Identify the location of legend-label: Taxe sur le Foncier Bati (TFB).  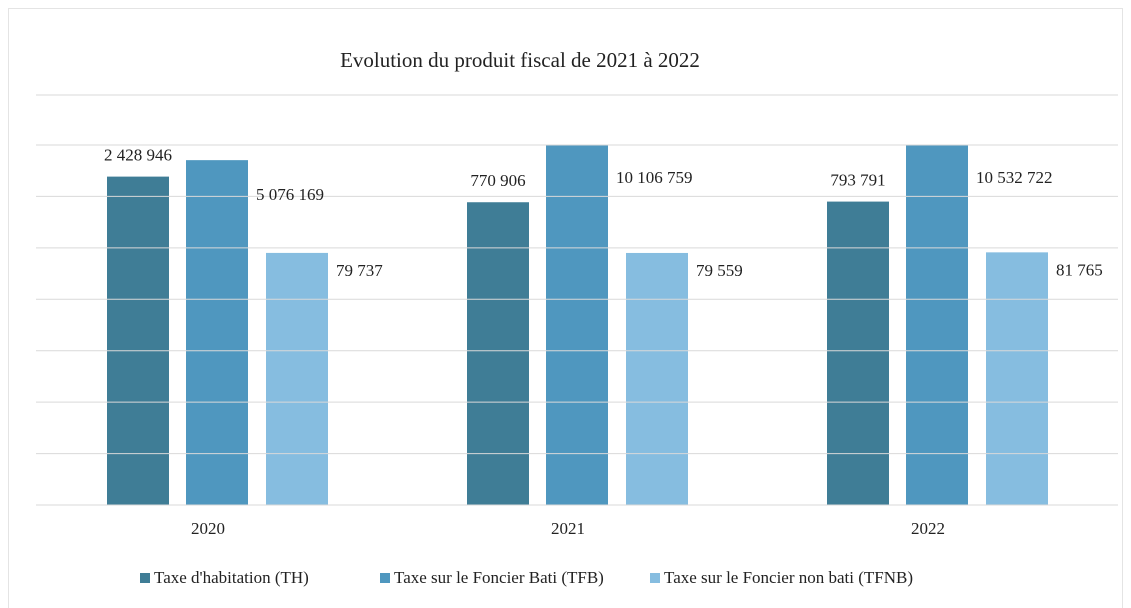
(499, 577).